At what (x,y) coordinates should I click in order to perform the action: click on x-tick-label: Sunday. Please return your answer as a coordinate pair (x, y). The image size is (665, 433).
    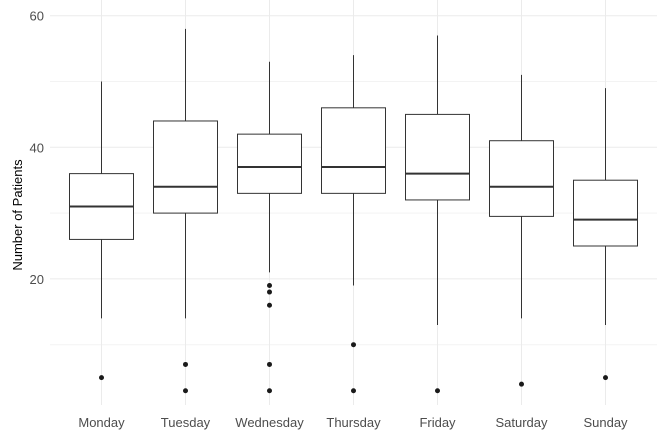
    Looking at the image, I should click on (605, 422).